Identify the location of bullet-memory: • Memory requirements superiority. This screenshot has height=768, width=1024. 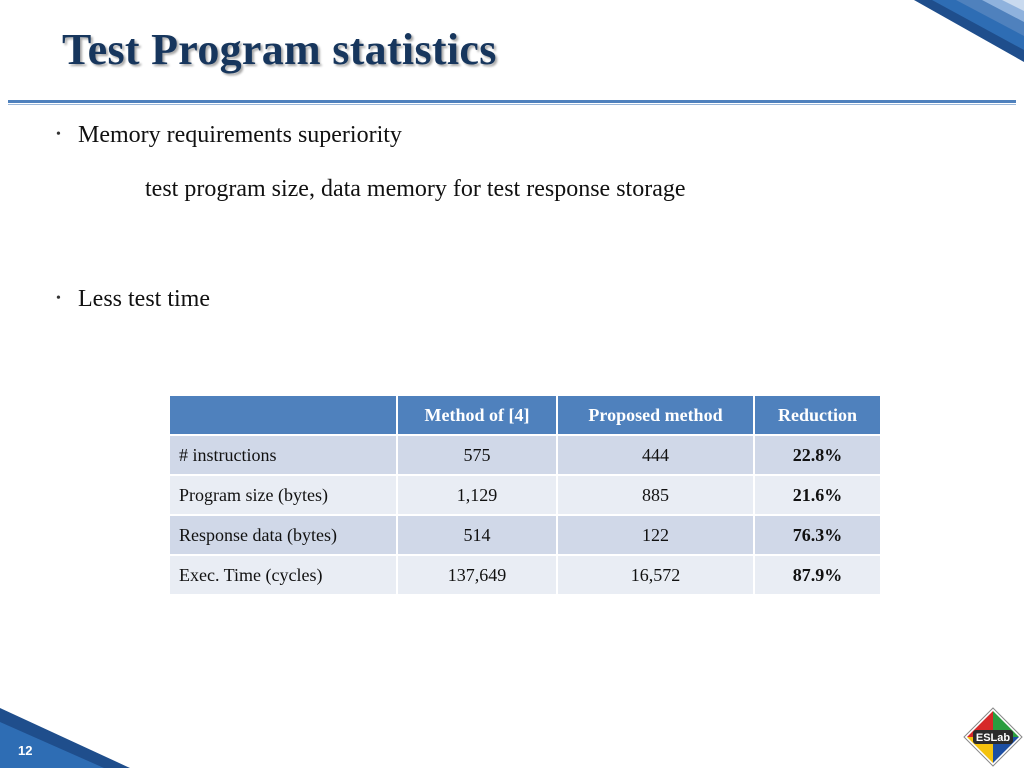
(229, 135).